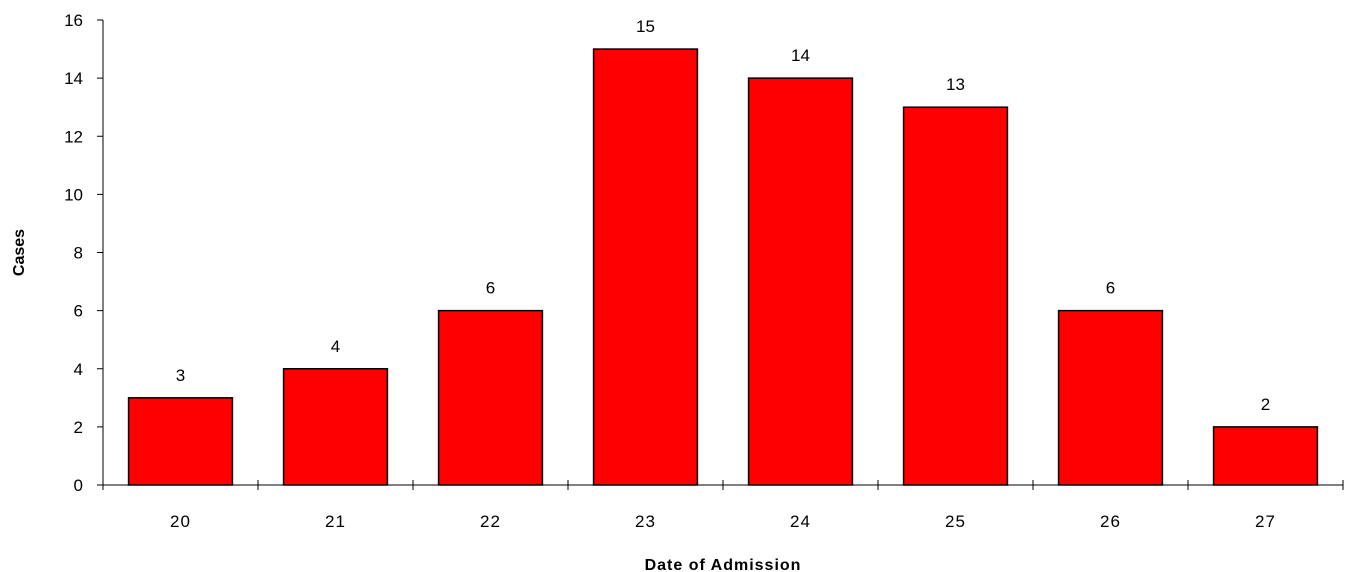  Describe the element at coordinates (73, 78) in the screenshot. I see `y-tick-label: 14` at that location.